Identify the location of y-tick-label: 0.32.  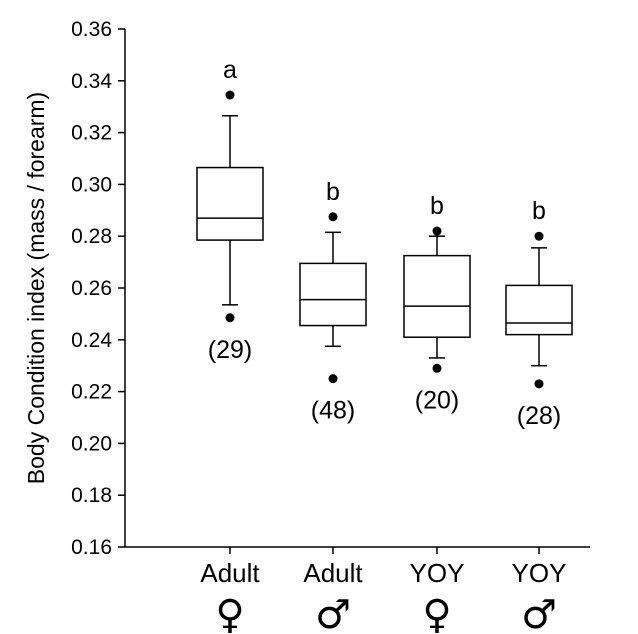
(91, 133).